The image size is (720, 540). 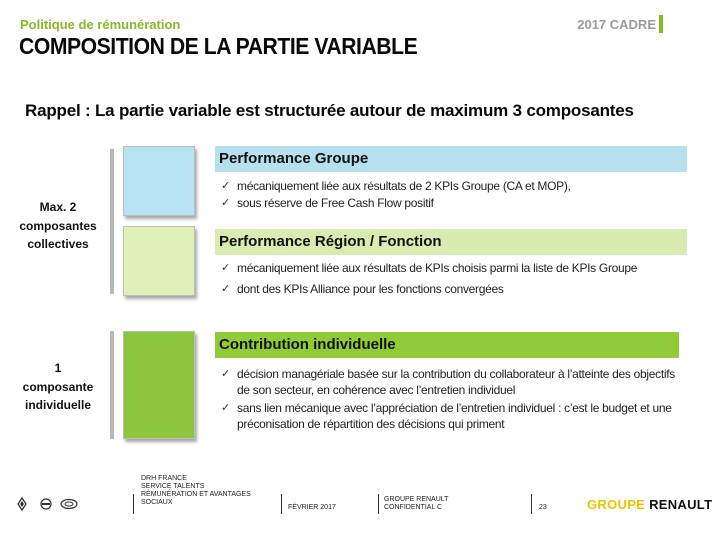 What do you see at coordinates (58, 226) in the screenshot?
I see `group-label-collective: Max. 2 composantes collectives` at bounding box center [58, 226].